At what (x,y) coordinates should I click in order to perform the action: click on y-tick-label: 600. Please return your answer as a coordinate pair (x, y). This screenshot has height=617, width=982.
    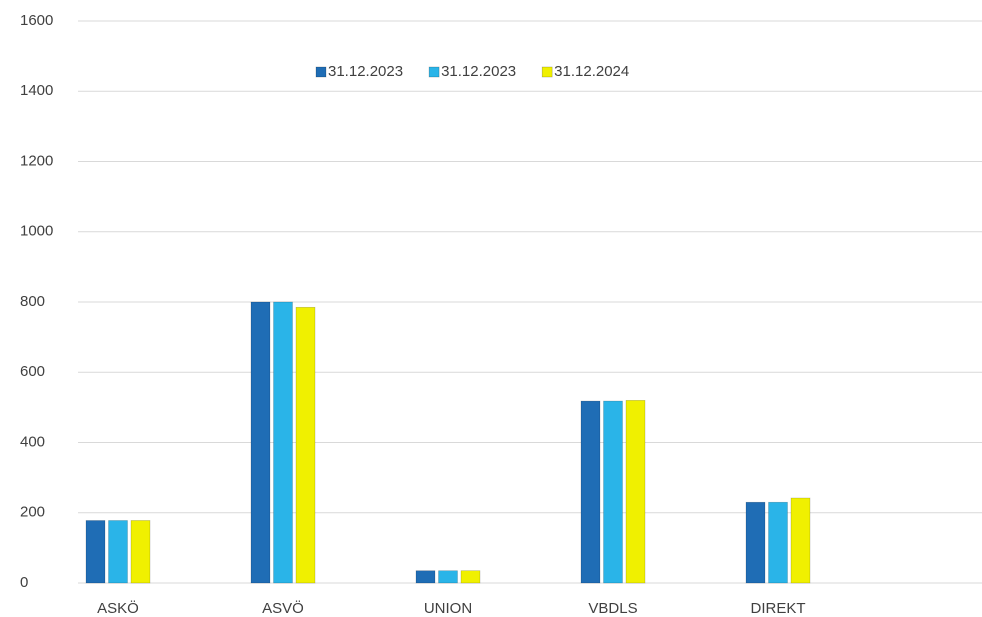
    Looking at the image, I should click on (32, 371).